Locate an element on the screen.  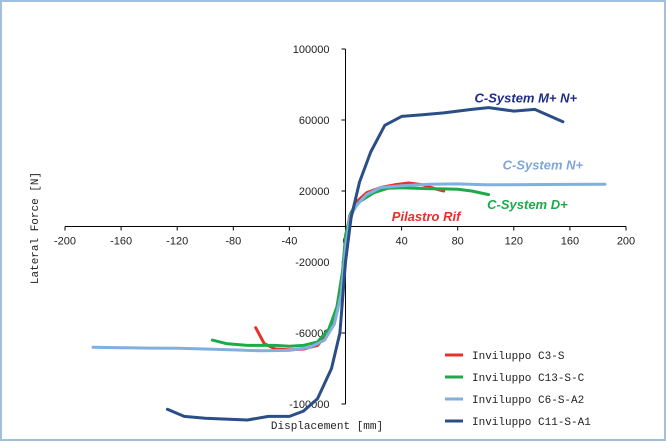
x-tick-label: -200 is located at coordinates (65, 242).